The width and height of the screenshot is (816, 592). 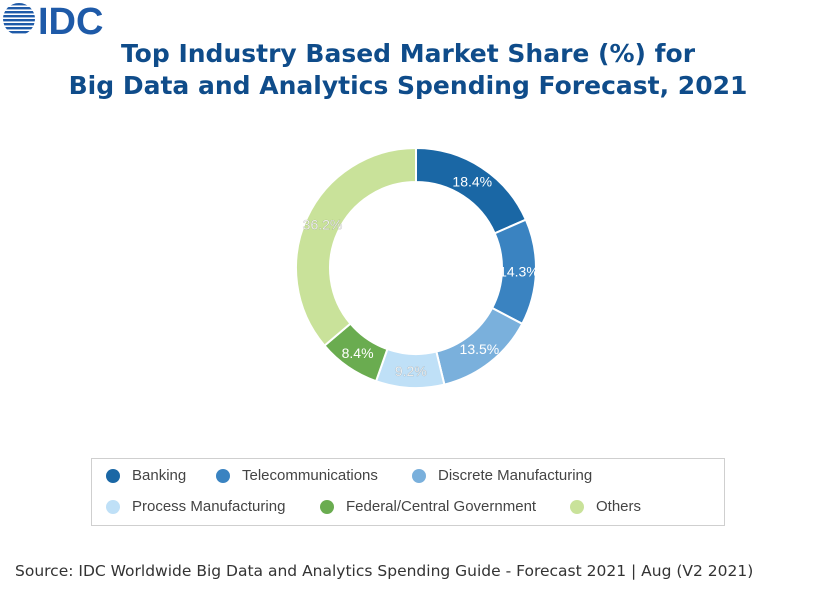 What do you see at coordinates (480, 349) in the screenshot?
I see `donut-label-discrete-manufacturing: 13.5%` at bounding box center [480, 349].